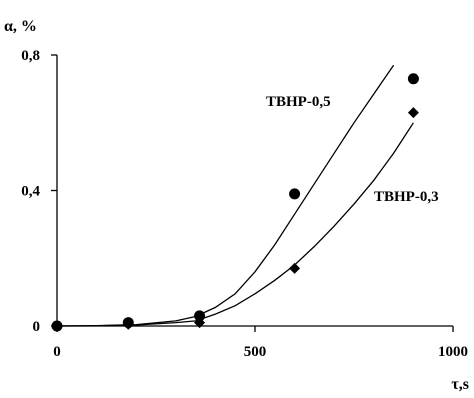  What do you see at coordinates (37, 327) in the screenshot?
I see `y-tick-label: 0` at bounding box center [37, 327].